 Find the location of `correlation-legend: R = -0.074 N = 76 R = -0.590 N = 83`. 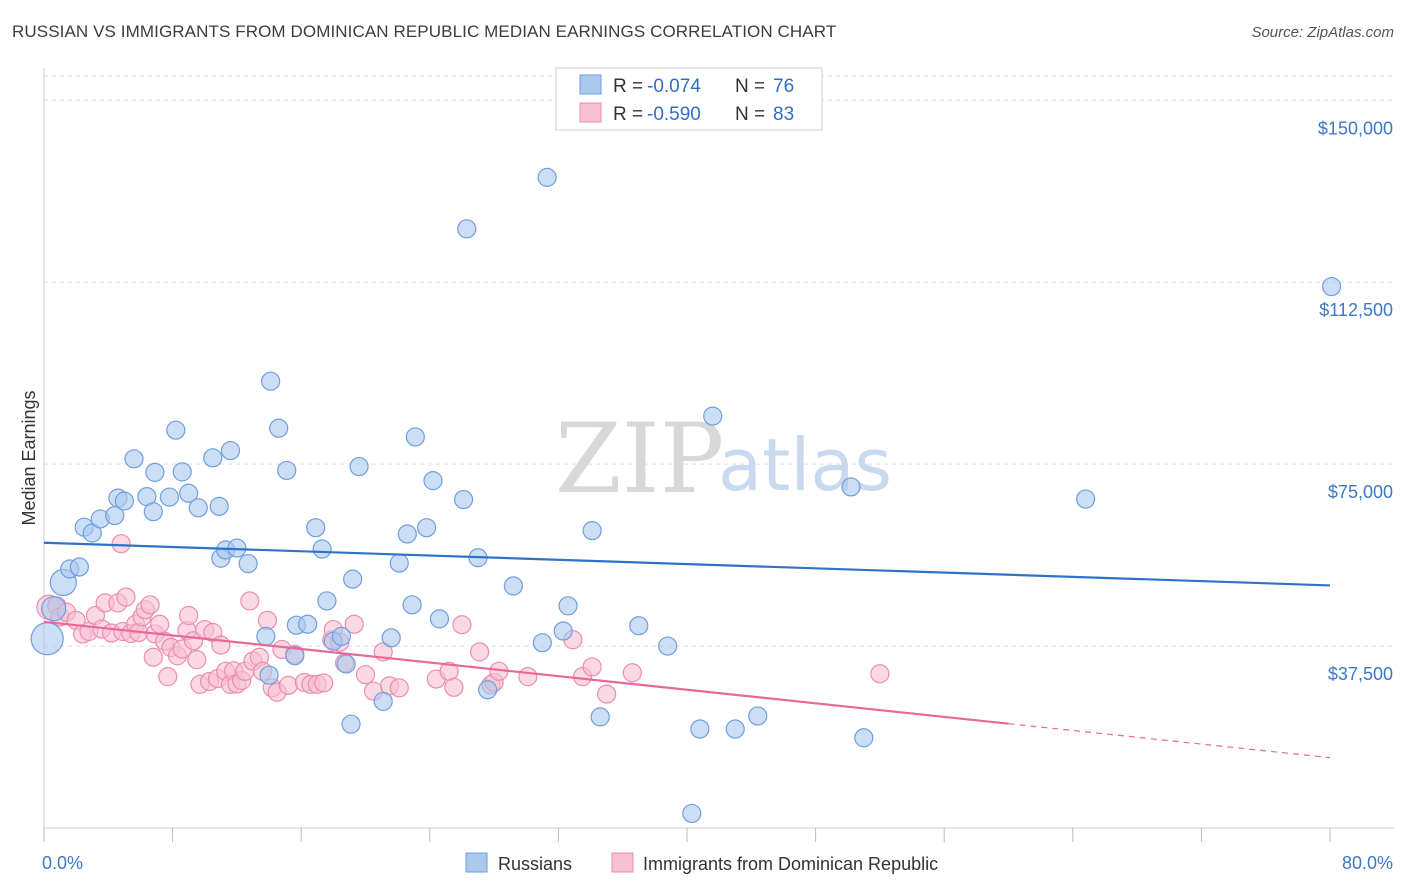

correlation-legend: R = -0.074 N = 76 R = -0.590 N = 83 is located at coordinates (689, 99).